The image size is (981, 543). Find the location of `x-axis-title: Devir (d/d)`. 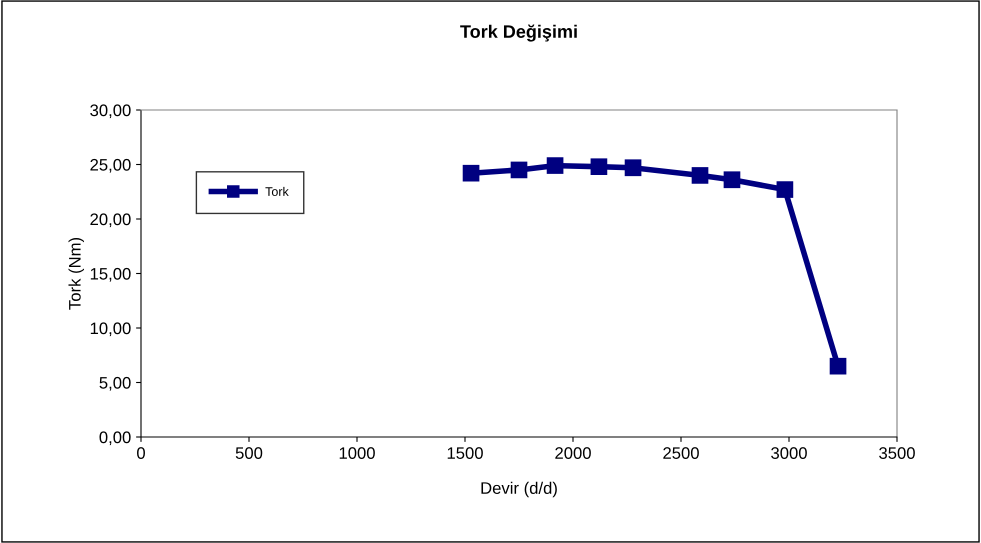

x-axis-title: Devir (d/d) is located at coordinates (519, 490).